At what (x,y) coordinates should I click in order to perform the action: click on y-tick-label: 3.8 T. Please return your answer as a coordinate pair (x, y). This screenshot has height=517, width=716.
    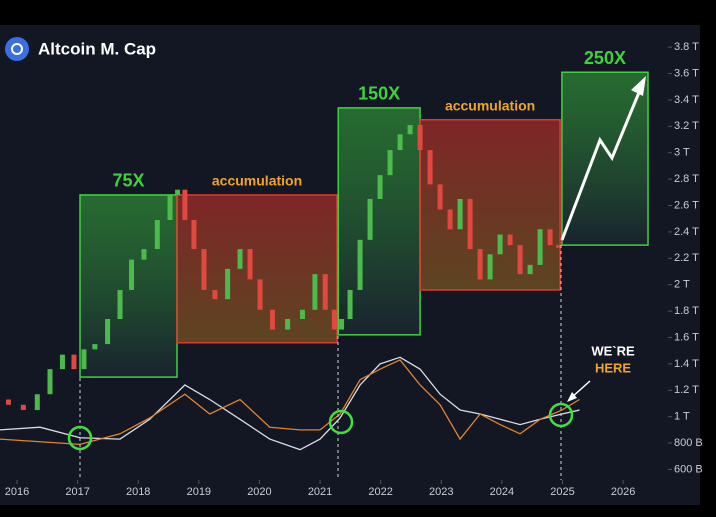
    Looking at the image, I should click on (686, 47).